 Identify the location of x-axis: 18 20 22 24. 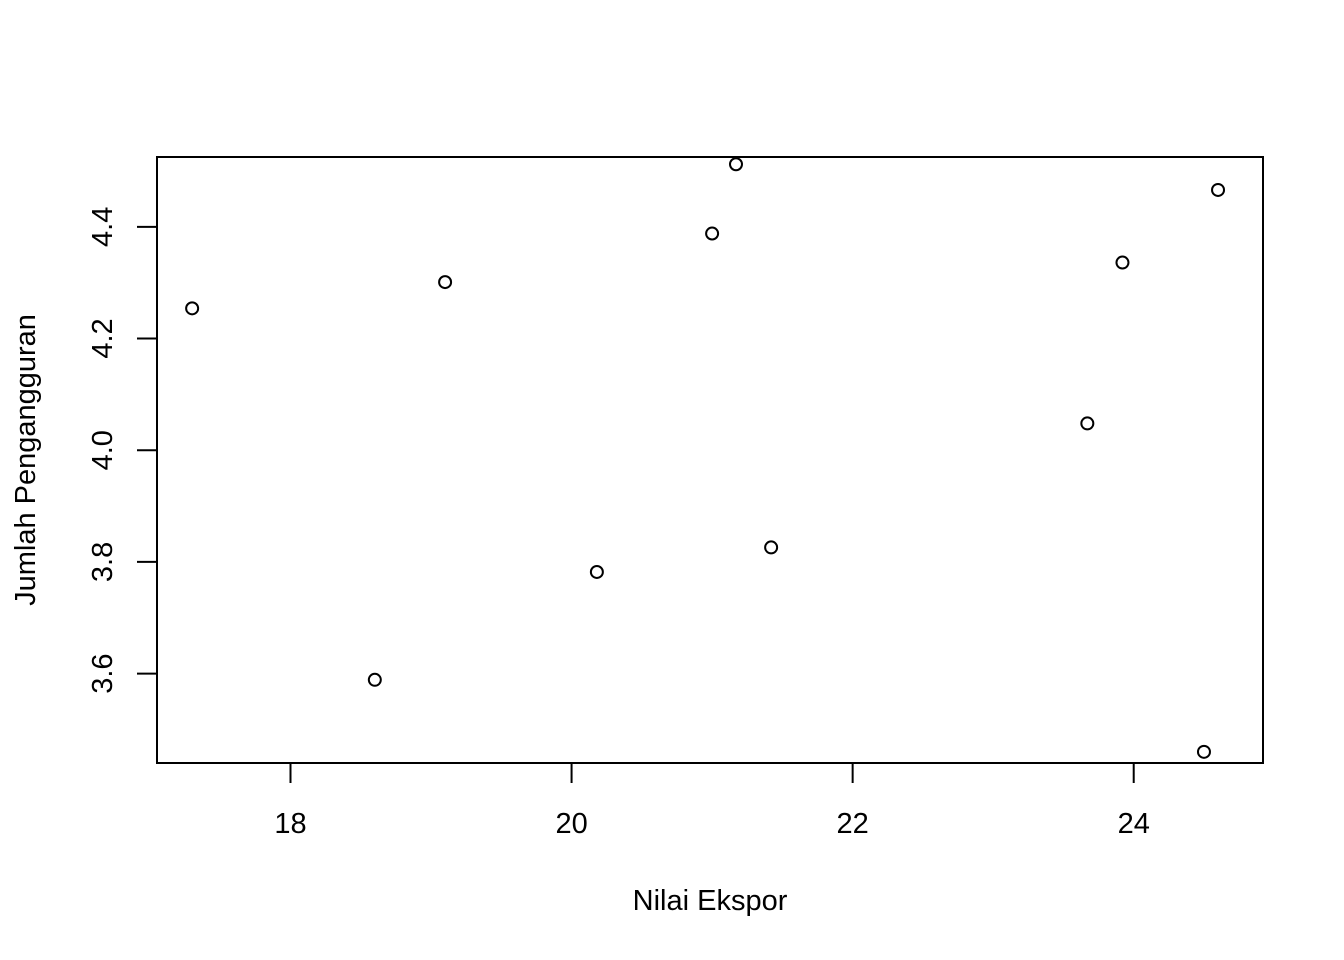
(712, 801).